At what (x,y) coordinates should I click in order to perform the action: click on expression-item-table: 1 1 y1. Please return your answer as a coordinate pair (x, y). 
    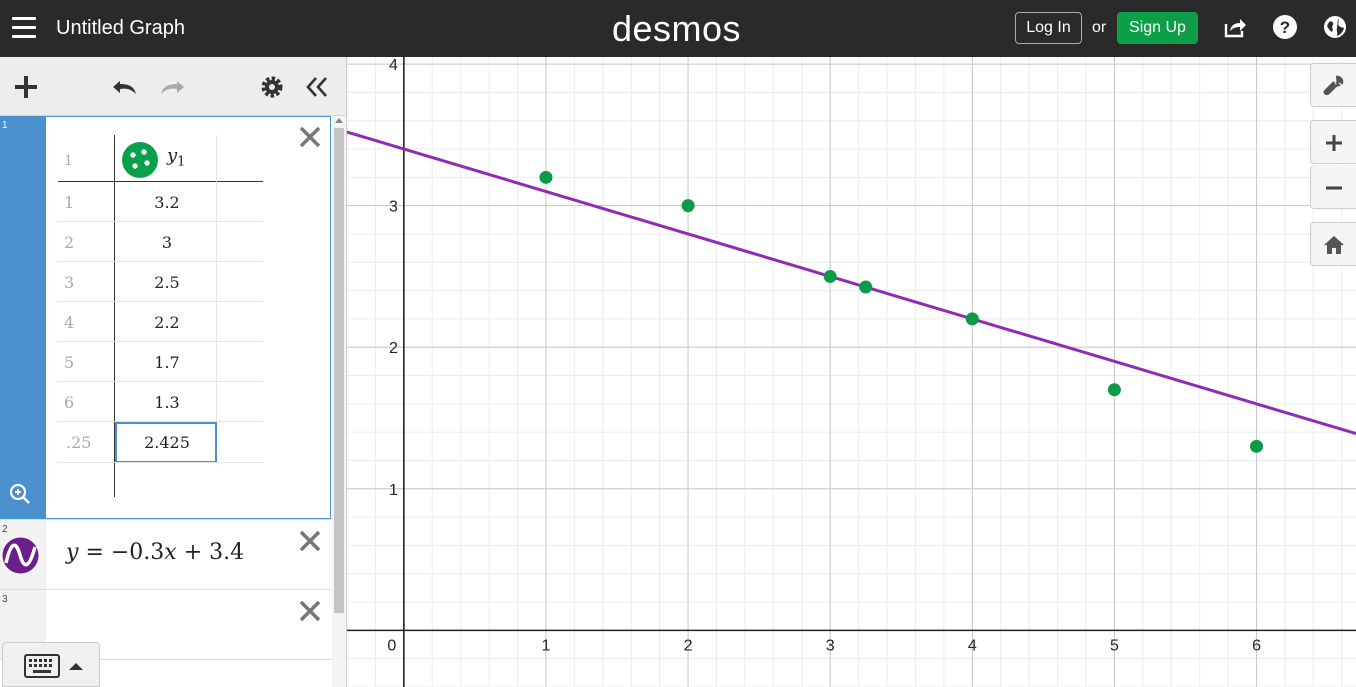
    Looking at the image, I should click on (165, 318).